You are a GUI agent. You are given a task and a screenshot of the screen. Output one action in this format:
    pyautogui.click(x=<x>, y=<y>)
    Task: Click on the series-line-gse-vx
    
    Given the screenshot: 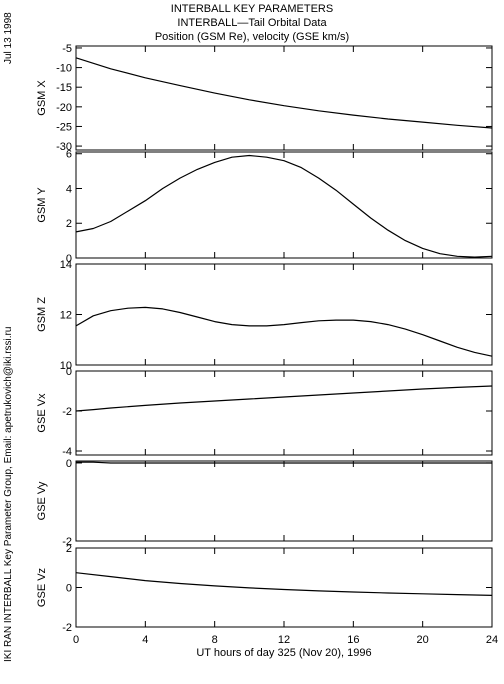 What is the action you would take?
    pyautogui.click(x=284, y=398)
    